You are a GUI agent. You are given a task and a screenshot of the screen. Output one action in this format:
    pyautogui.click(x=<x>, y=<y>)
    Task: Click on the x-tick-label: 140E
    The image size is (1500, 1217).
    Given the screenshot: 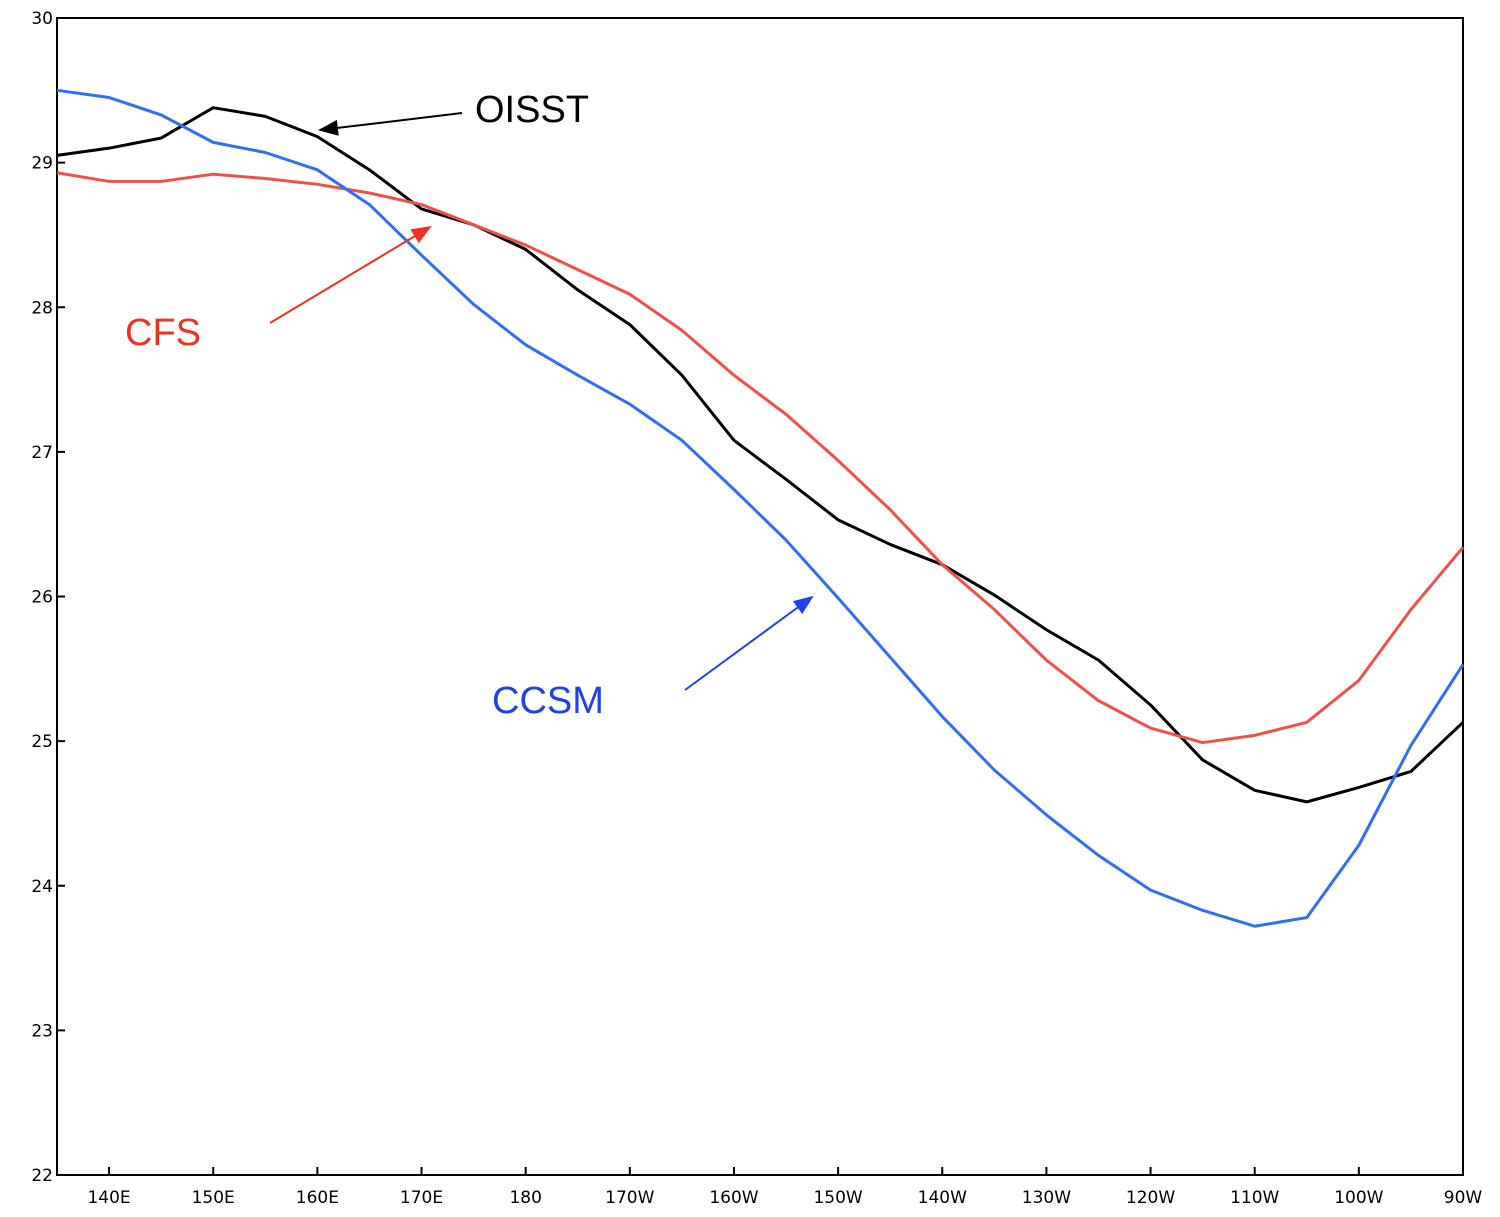 What is the action you would take?
    pyautogui.click(x=108, y=1198)
    